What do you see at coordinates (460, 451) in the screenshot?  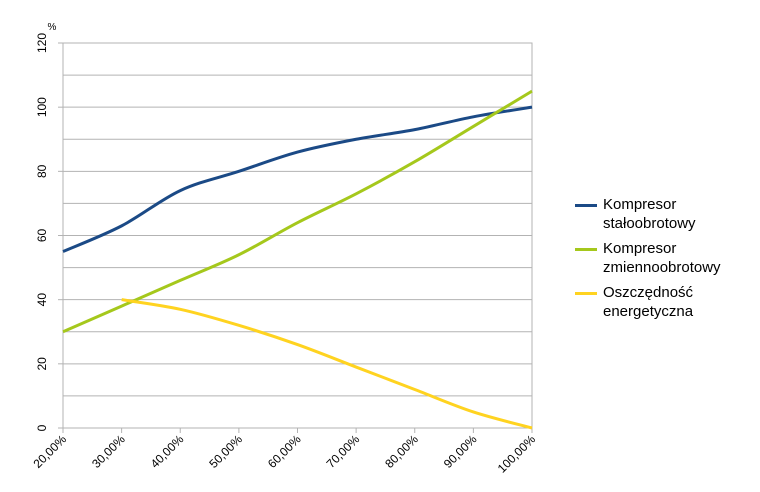 I see `x-tick-label: 90,00%` at bounding box center [460, 451].